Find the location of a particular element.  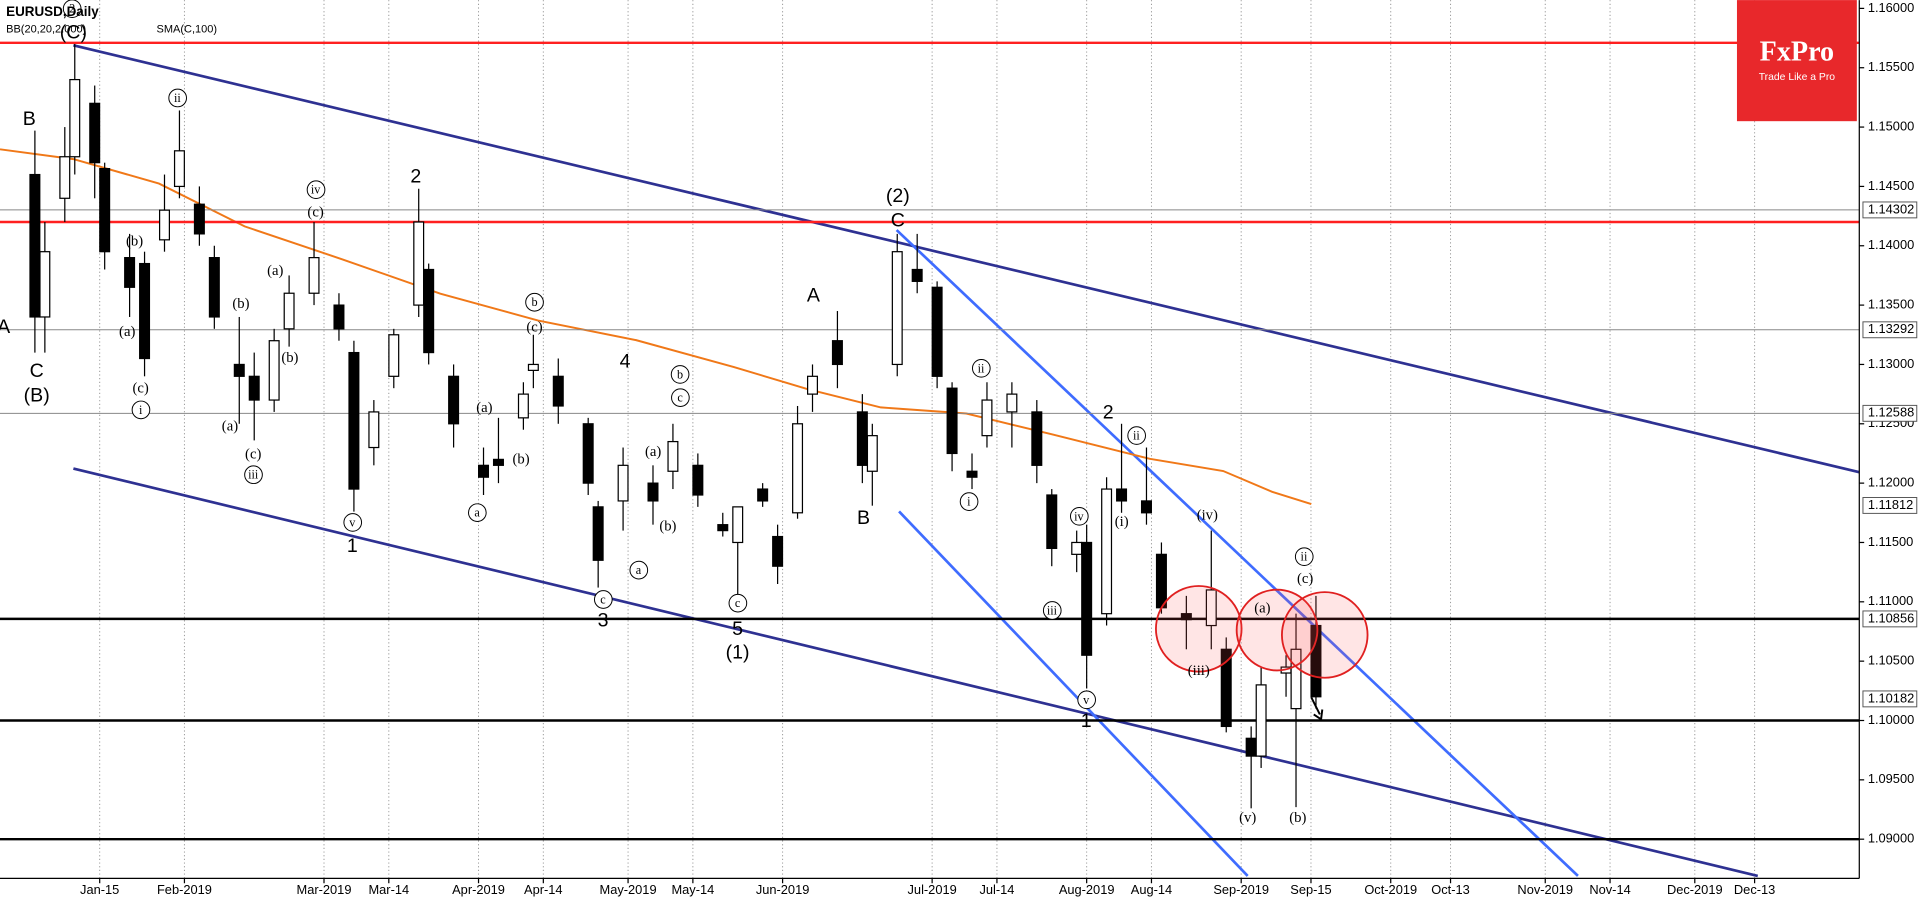

level-label: 1.10182 is located at coordinates (1891, 697).